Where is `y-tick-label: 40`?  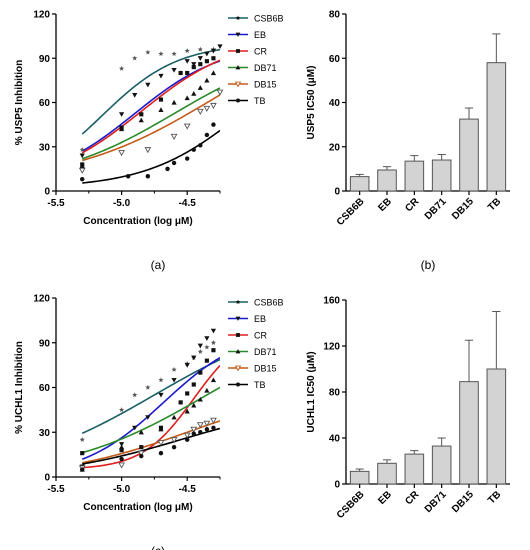
y-tick-label: 40 is located at coordinates (335, 103).